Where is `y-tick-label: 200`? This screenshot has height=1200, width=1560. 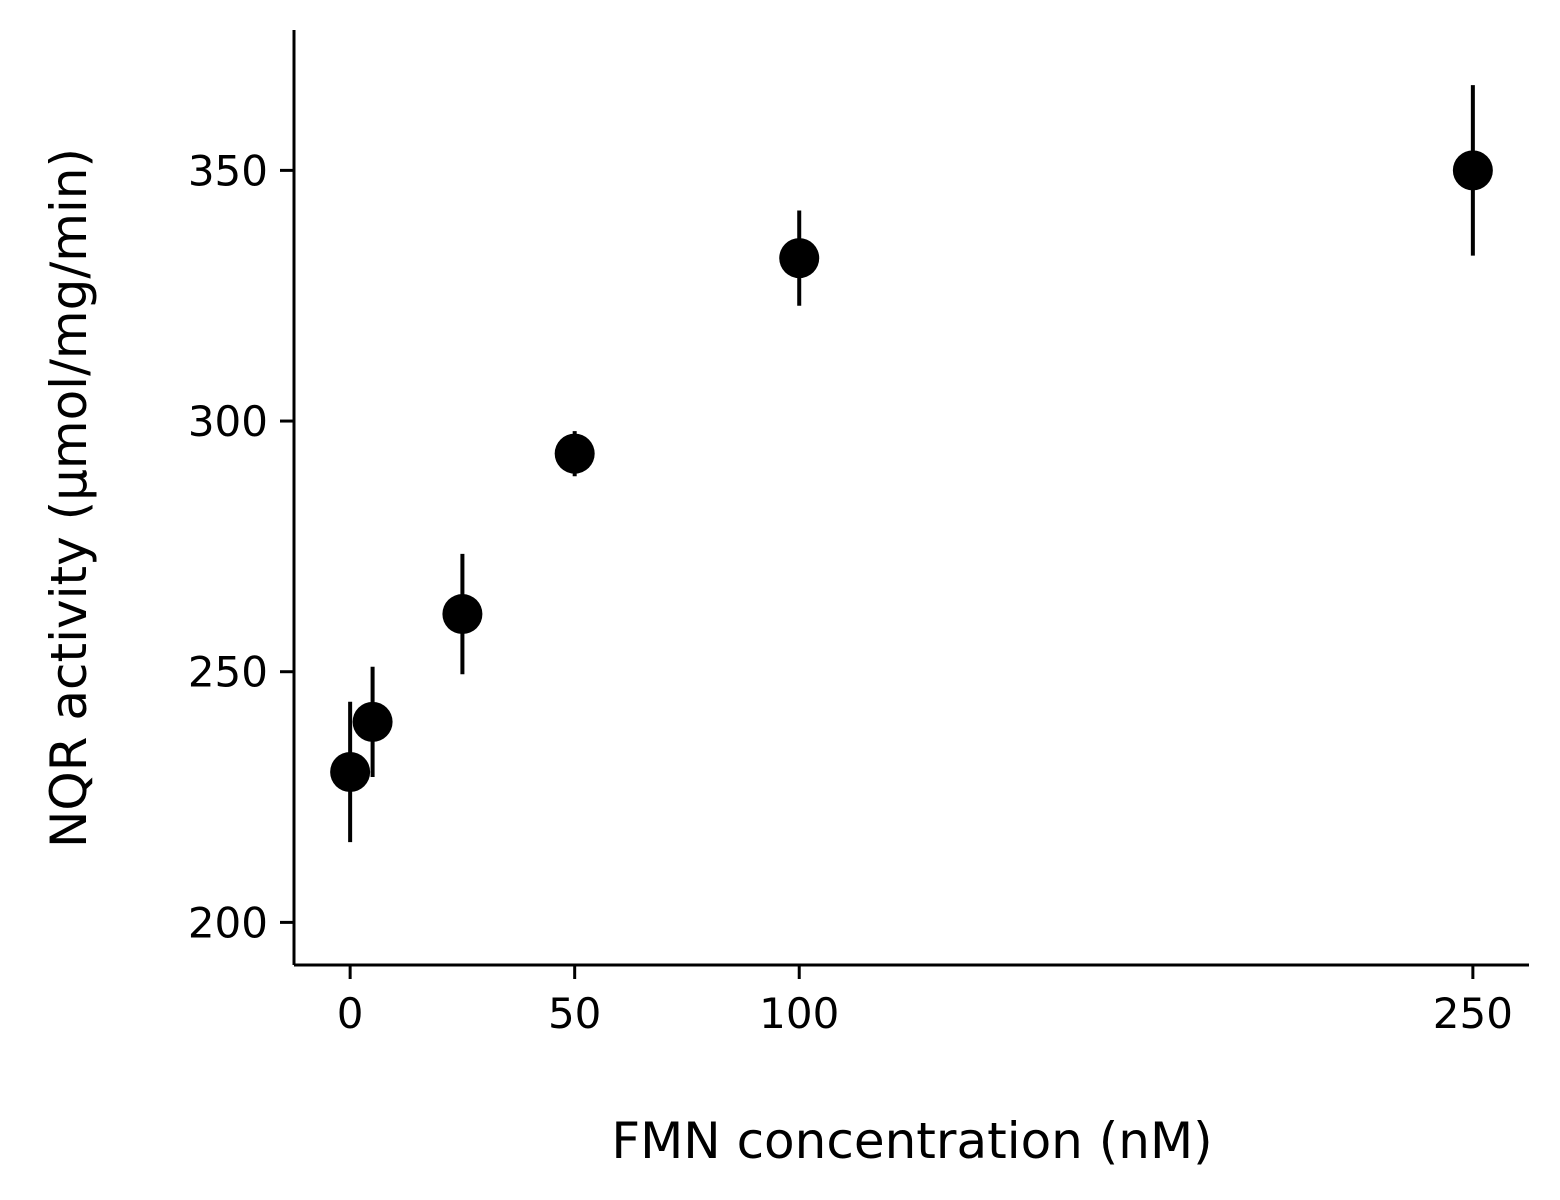
y-tick-label: 200 is located at coordinates (228, 922).